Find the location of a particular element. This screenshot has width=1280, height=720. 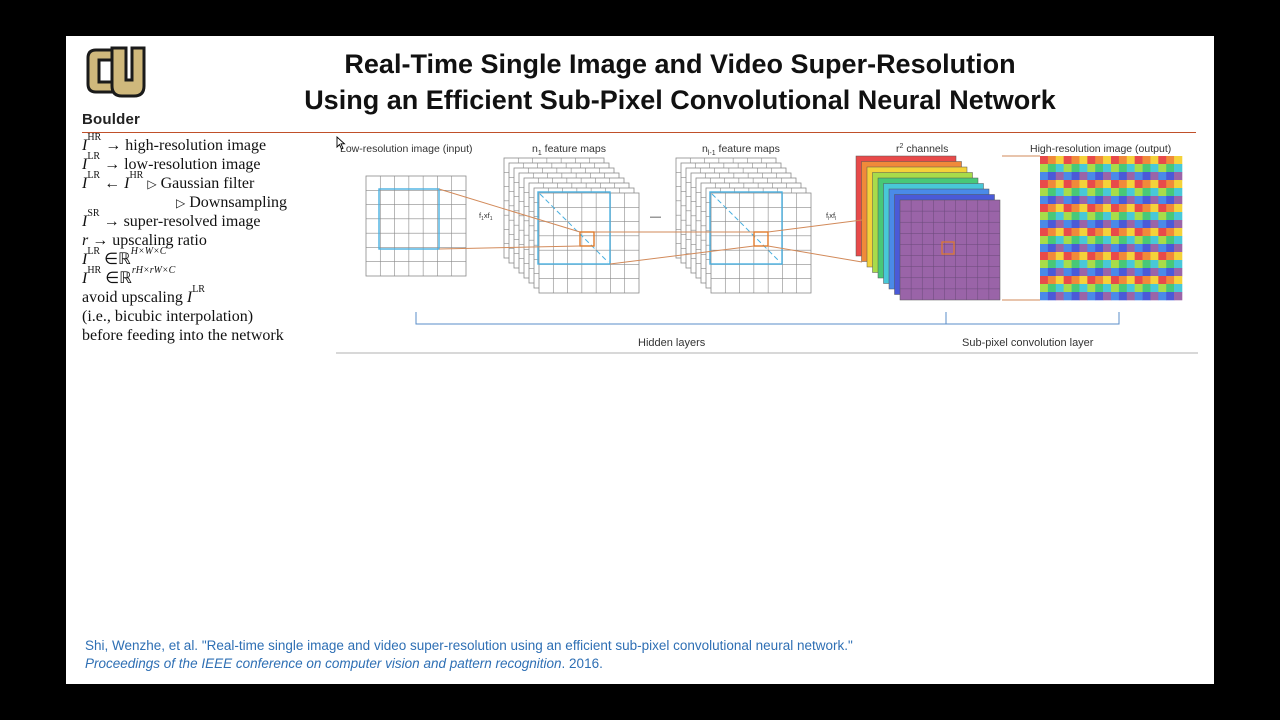

nl-diagonal is located at coordinates (746, 228).